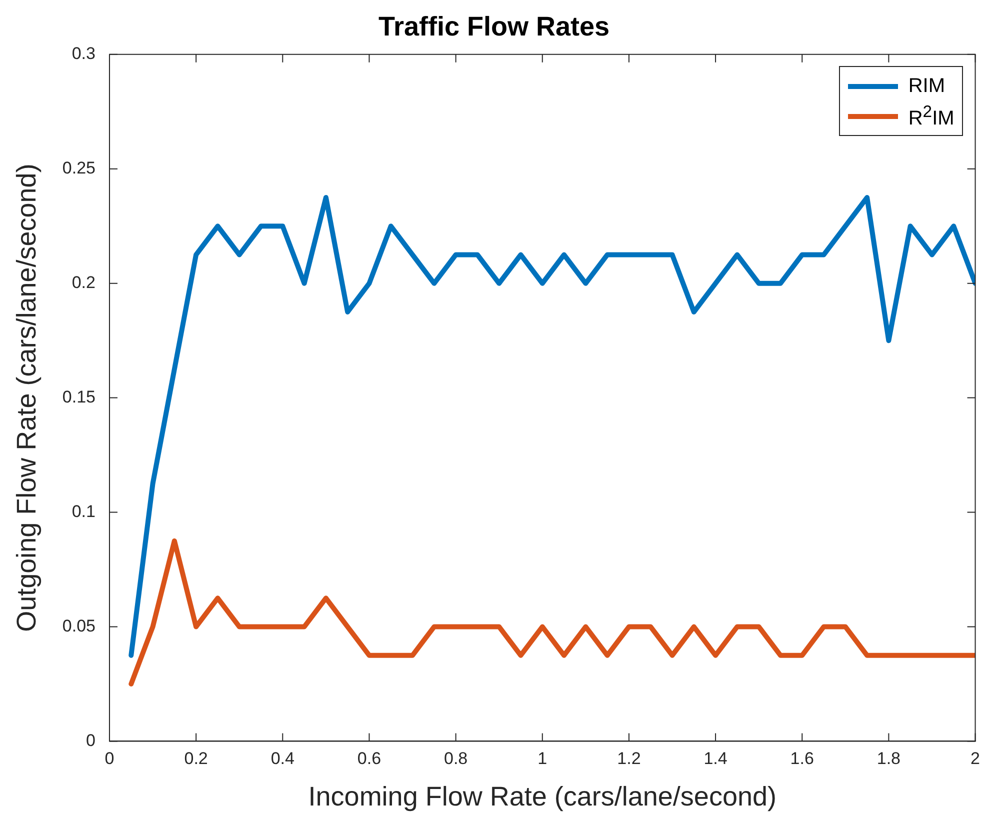  Describe the element at coordinates (91, 740) in the screenshot. I see `y-tick-label: 0` at that location.